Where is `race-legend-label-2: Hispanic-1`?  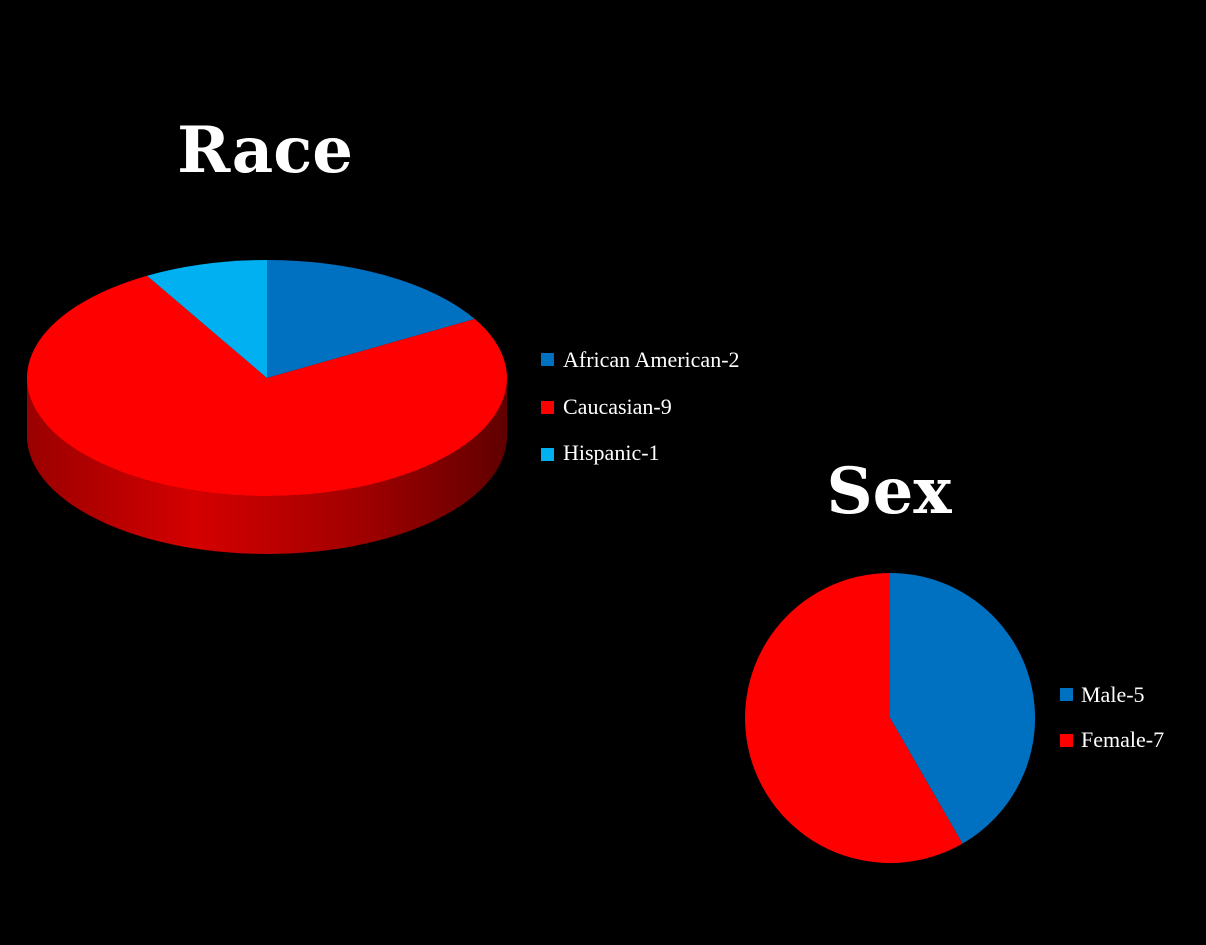
race-legend-label-2: Hispanic-1 is located at coordinates (611, 452).